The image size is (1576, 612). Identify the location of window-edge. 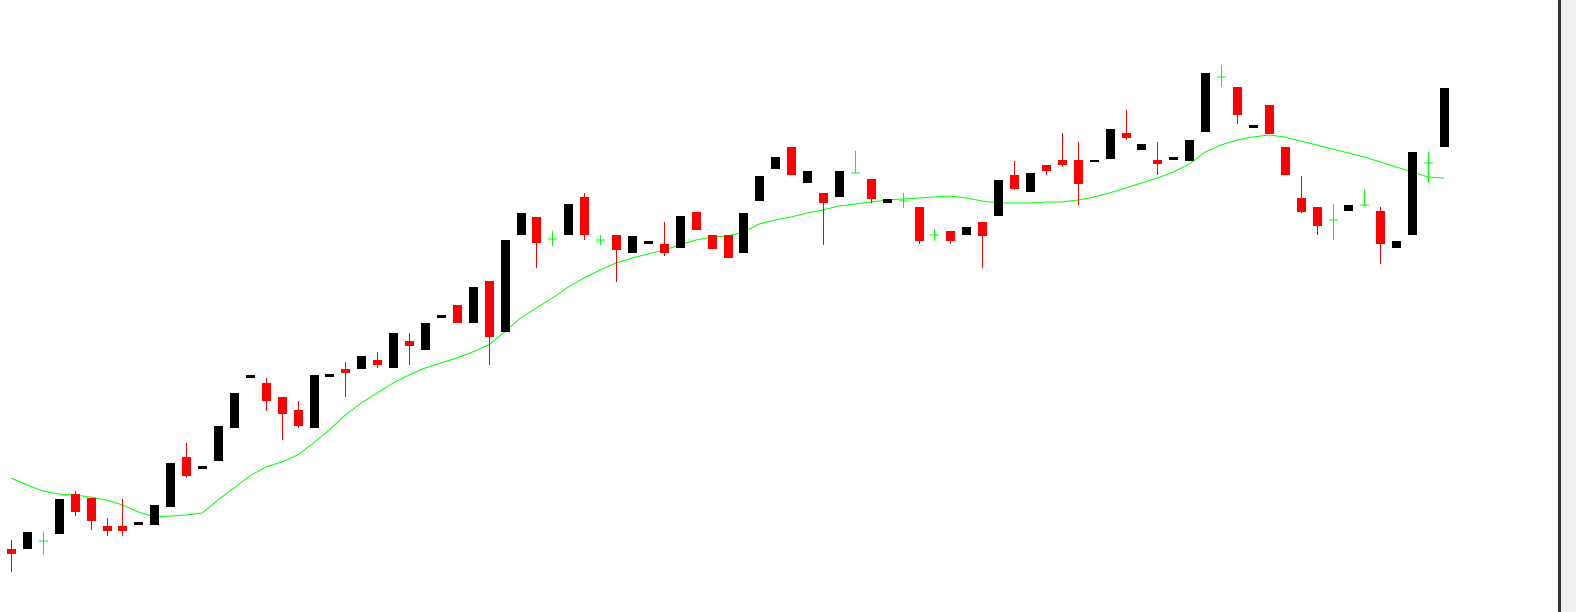
(1568, 306).